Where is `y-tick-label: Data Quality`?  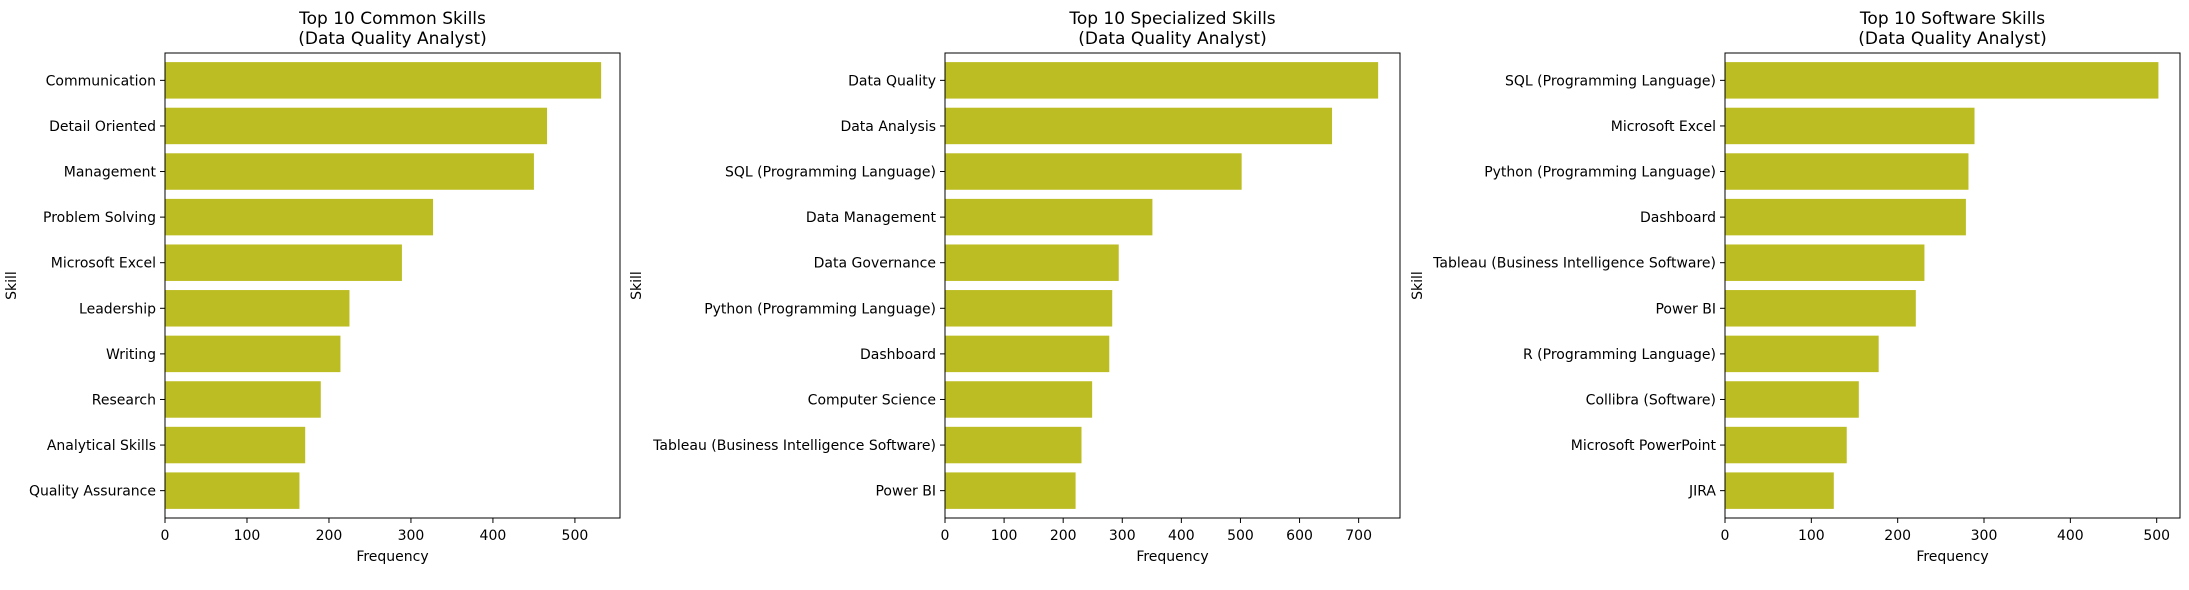
y-tick-label: Data Quality is located at coordinates (892, 81).